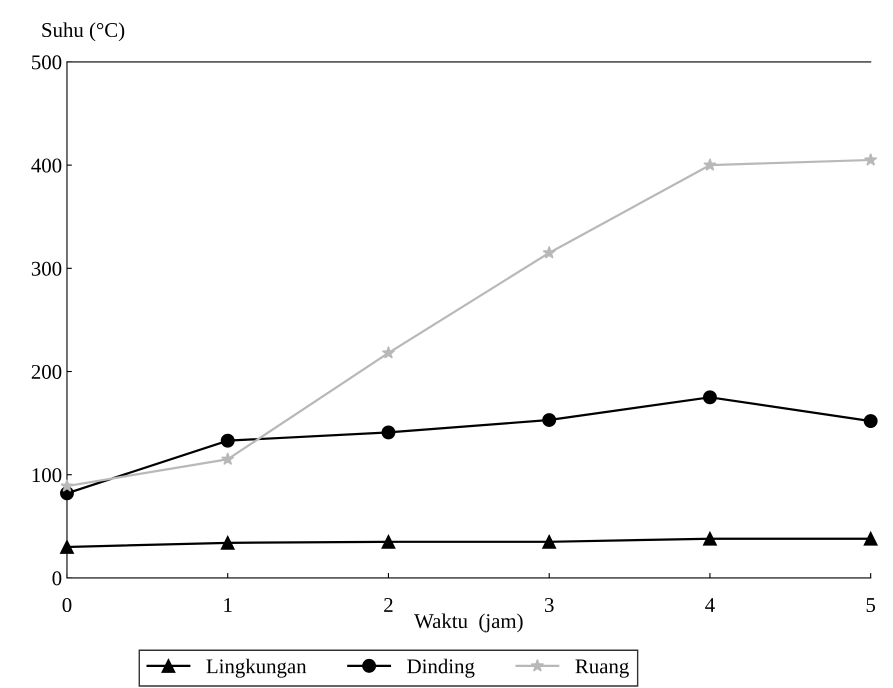 This screenshot has height=688, width=893. I want to click on x-tick-label: 1, so click(228, 605).